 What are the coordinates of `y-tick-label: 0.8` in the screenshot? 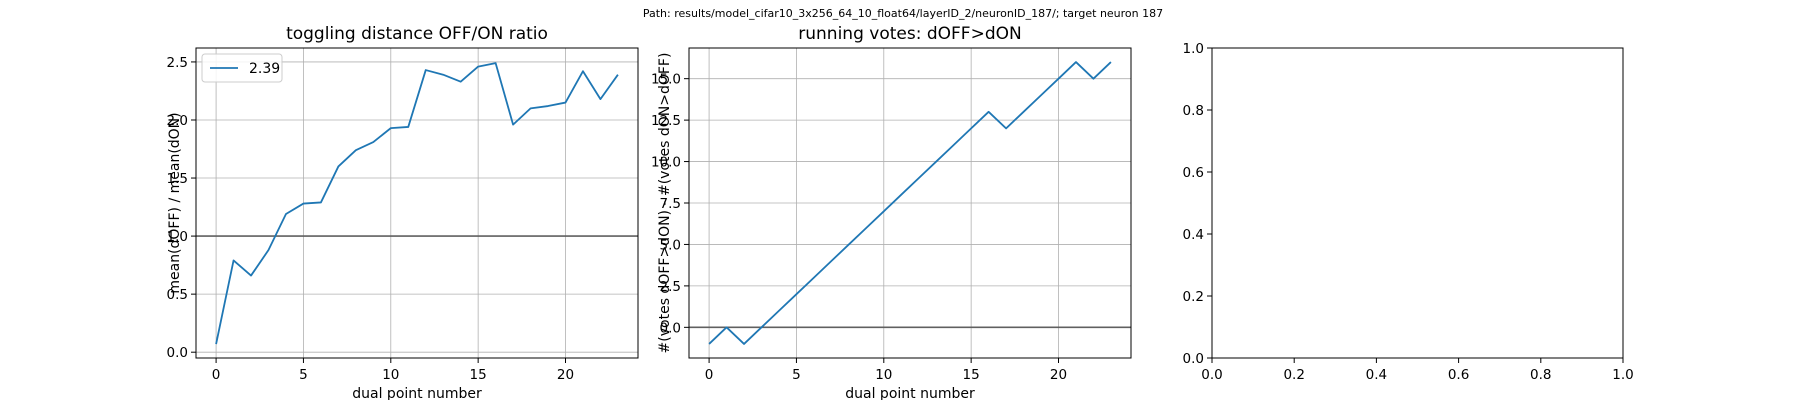 It's located at (1193, 111).